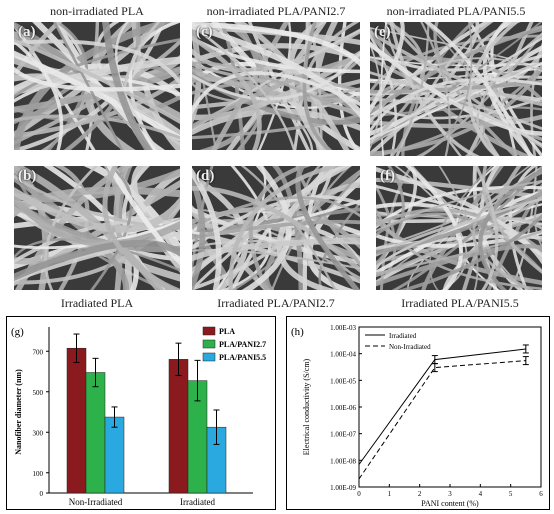  I want to click on sem-image-b: (b), so click(97, 228).